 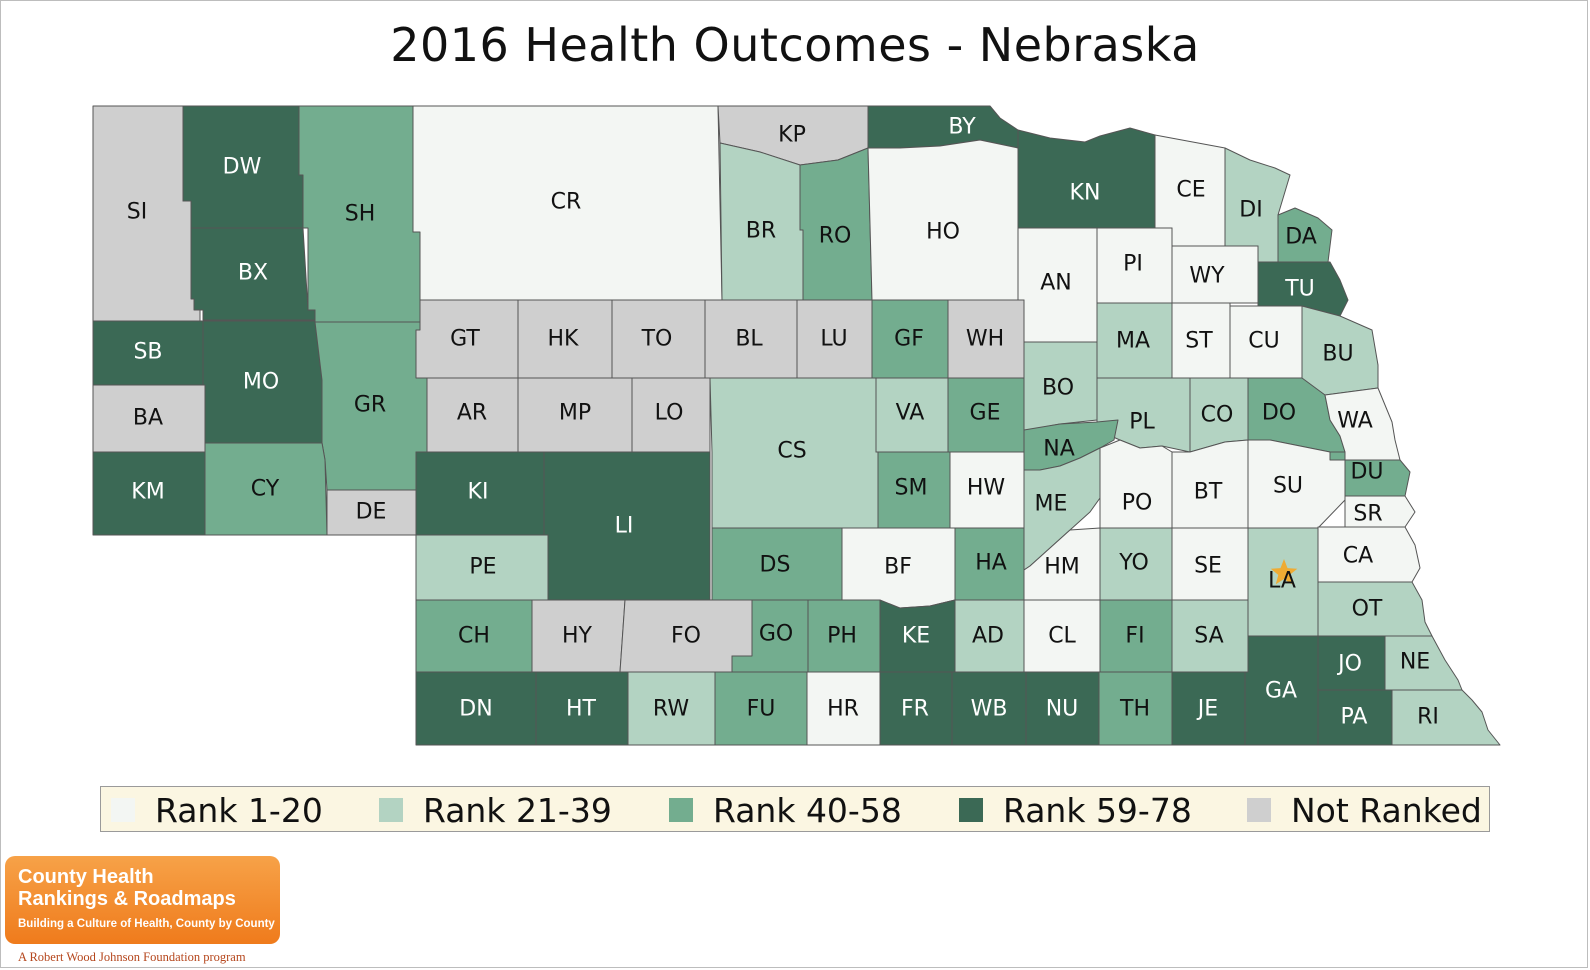 I want to click on county-label-ot: OT, so click(x=1367, y=609).